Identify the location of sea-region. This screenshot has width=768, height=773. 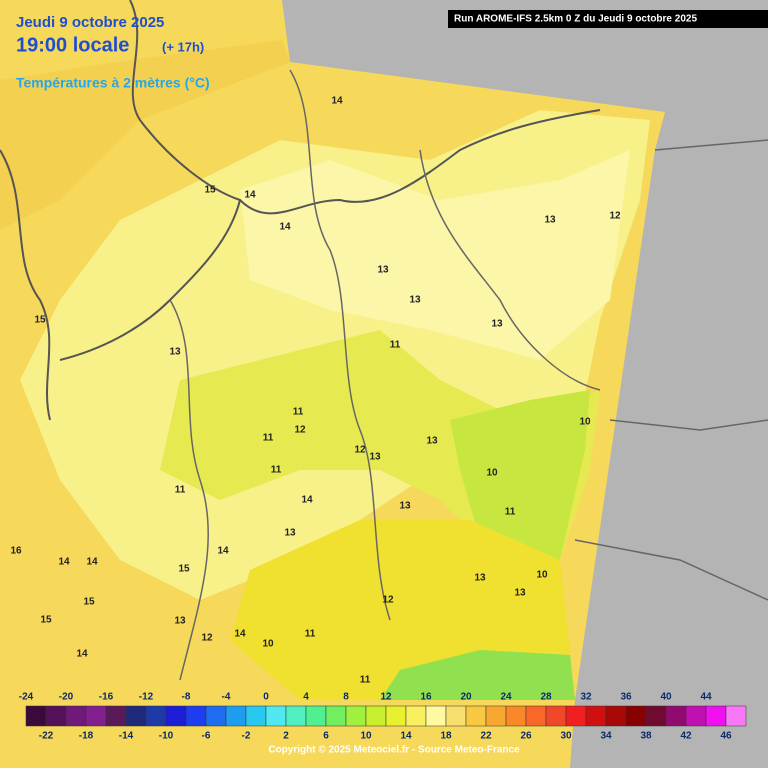
(145, 135).